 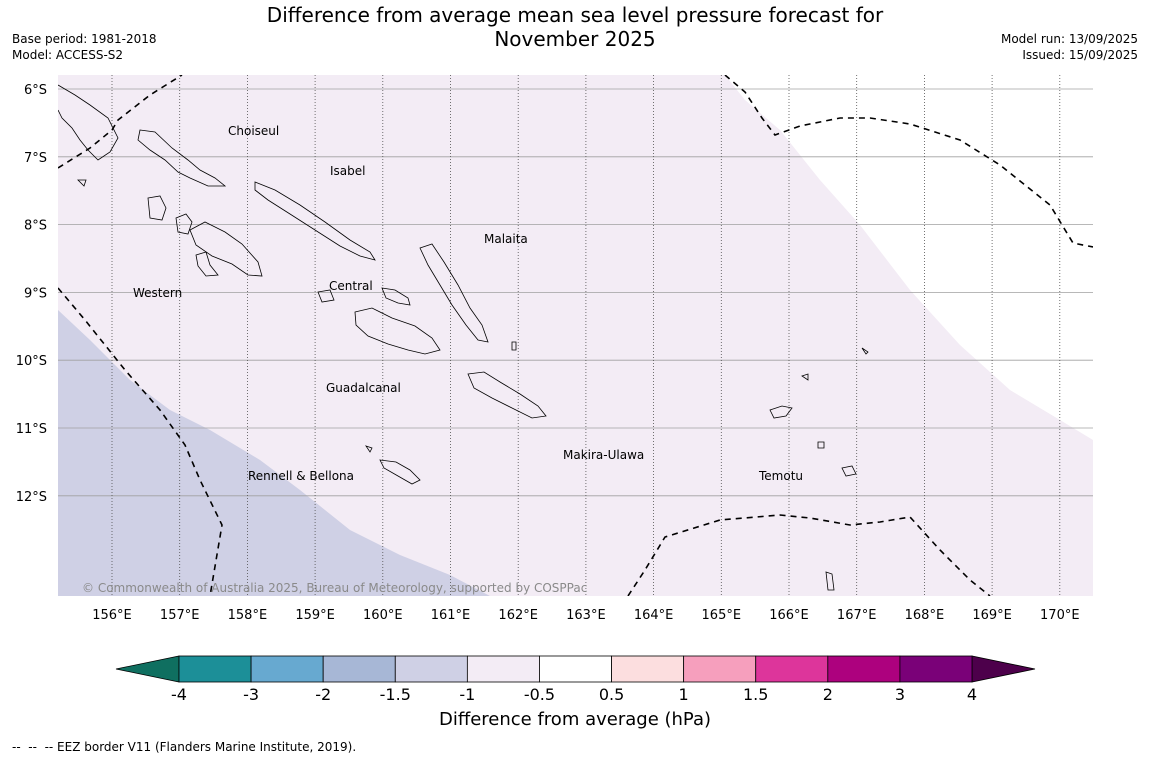 I want to click on lat-label: 9°S, so click(x=35, y=293).